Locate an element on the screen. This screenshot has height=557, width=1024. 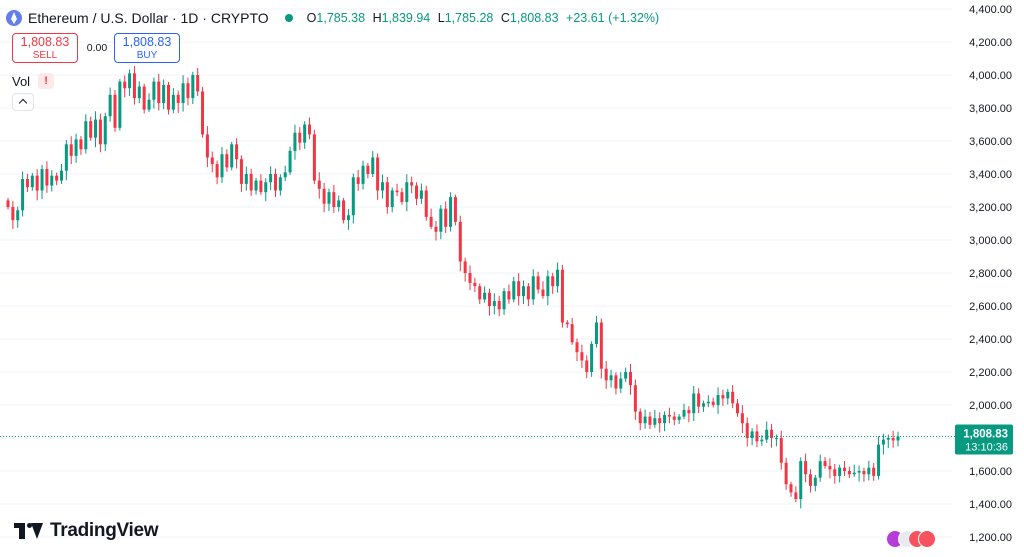
sell-button: 1,808.83 SELL is located at coordinates (45, 48).